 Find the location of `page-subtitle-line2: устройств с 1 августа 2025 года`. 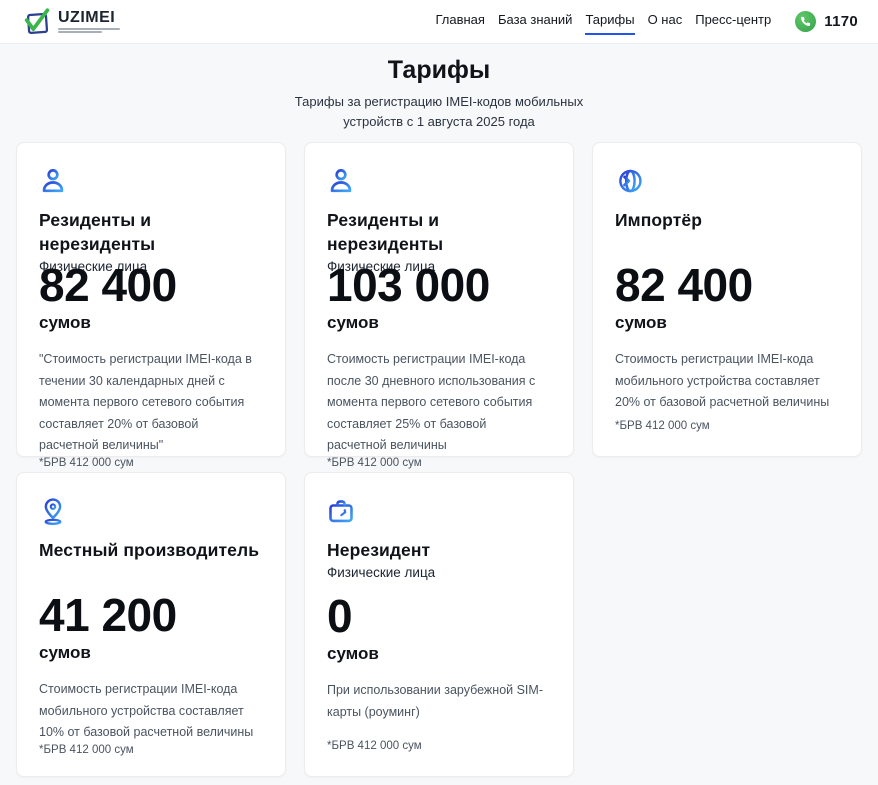

page-subtitle-line2: устройств с 1 августа 2025 года is located at coordinates (439, 121).